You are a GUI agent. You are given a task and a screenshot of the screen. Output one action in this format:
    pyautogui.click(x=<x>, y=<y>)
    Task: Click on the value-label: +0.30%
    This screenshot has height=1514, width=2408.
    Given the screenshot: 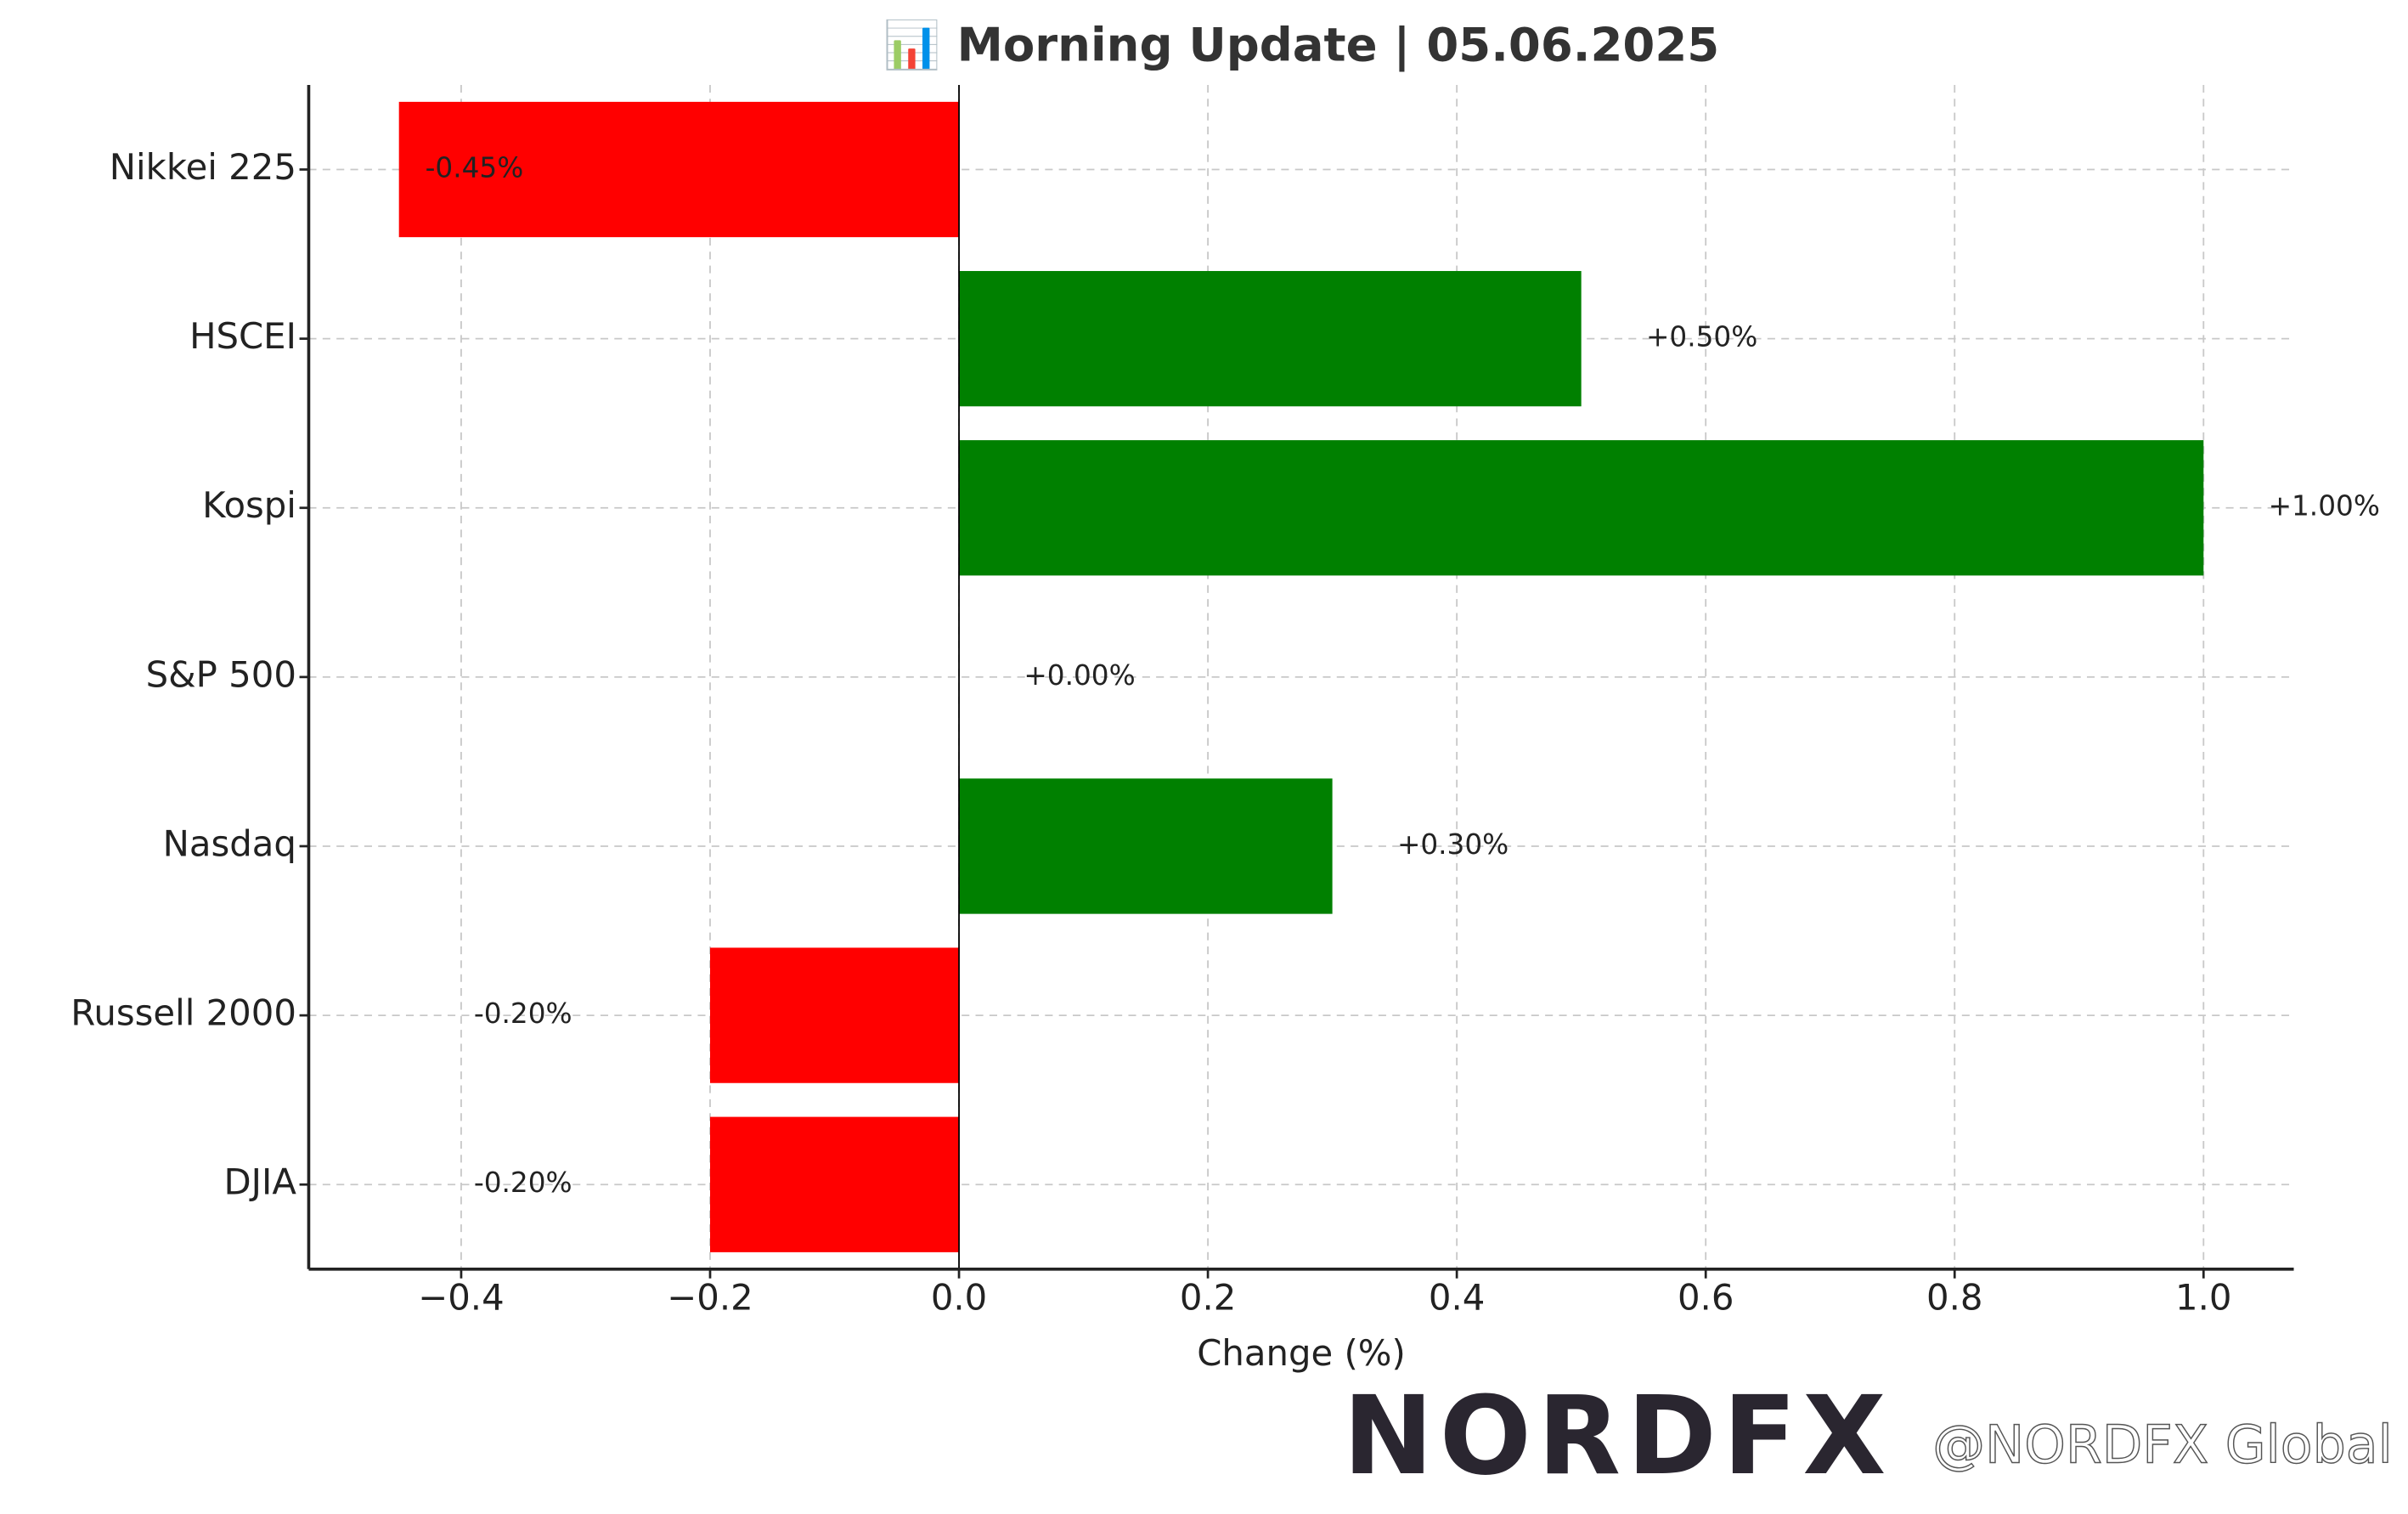 What is the action you would take?
    pyautogui.click(x=1453, y=844)
    